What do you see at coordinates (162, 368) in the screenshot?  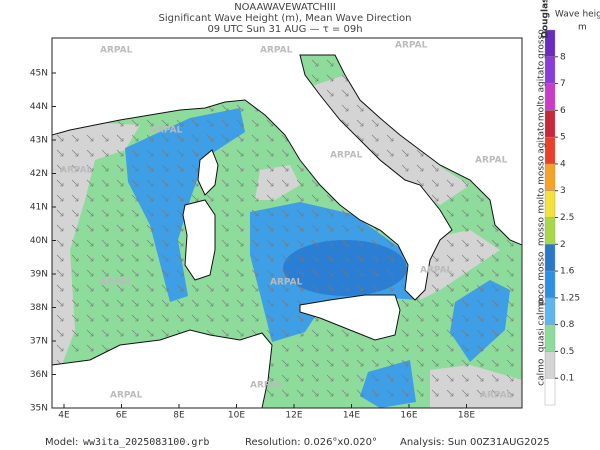 I see `land-africa` at bounding box center [162, 368].